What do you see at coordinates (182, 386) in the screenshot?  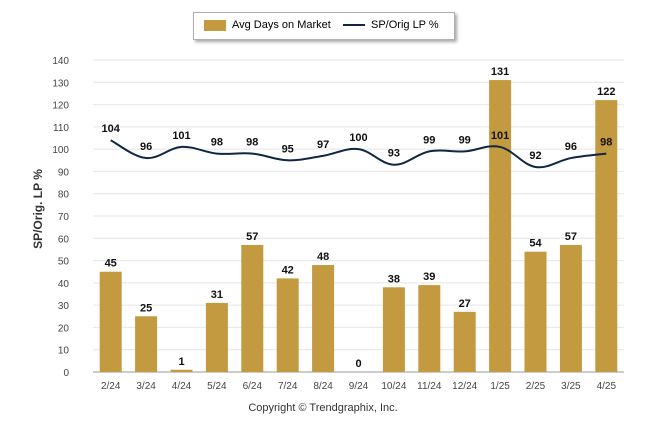 I see `x-tick-label: 4/24` at bounding box center [182, 386].